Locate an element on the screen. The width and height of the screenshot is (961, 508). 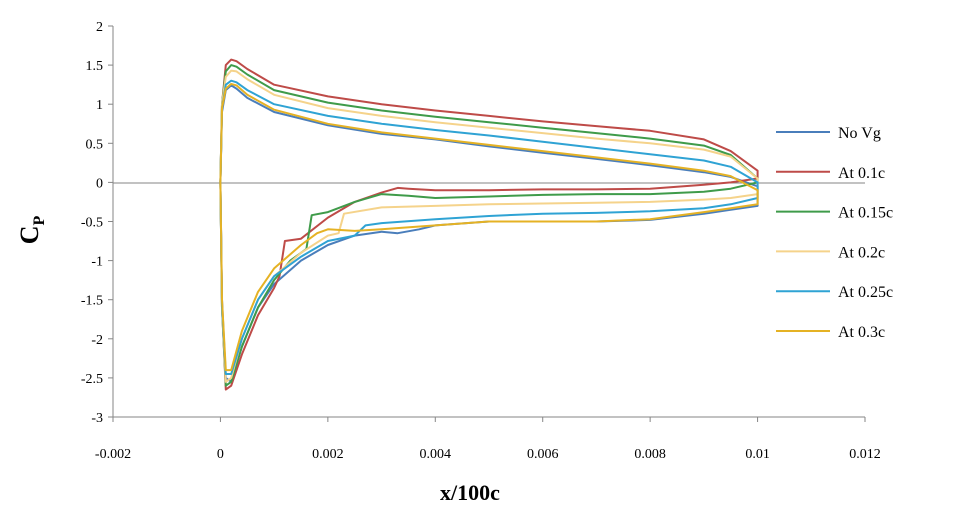
y-tick-label: 0.5 is located at coordinates (95, 144).